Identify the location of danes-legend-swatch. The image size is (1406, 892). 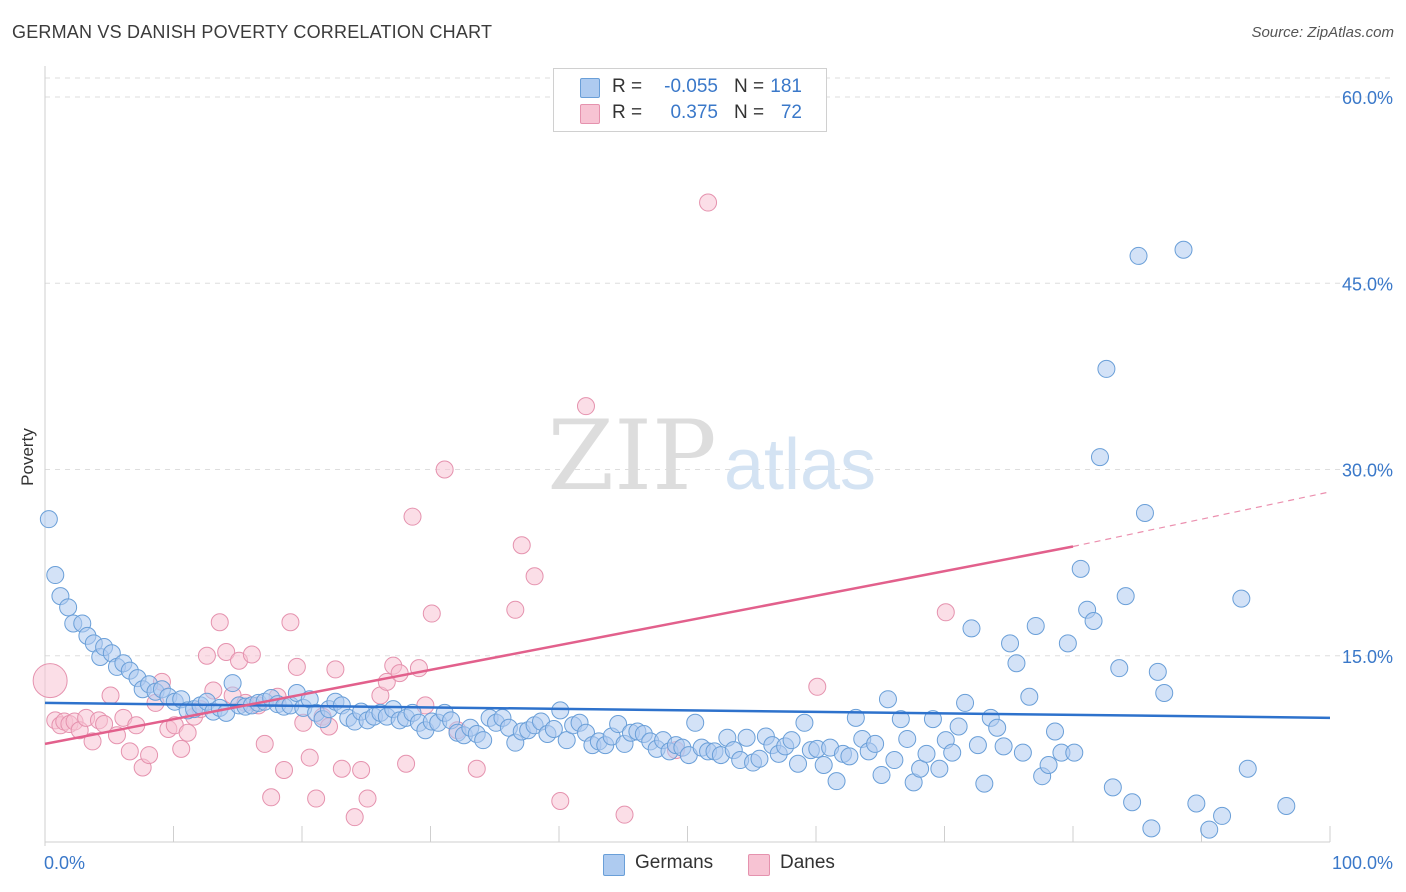
(759, 865).